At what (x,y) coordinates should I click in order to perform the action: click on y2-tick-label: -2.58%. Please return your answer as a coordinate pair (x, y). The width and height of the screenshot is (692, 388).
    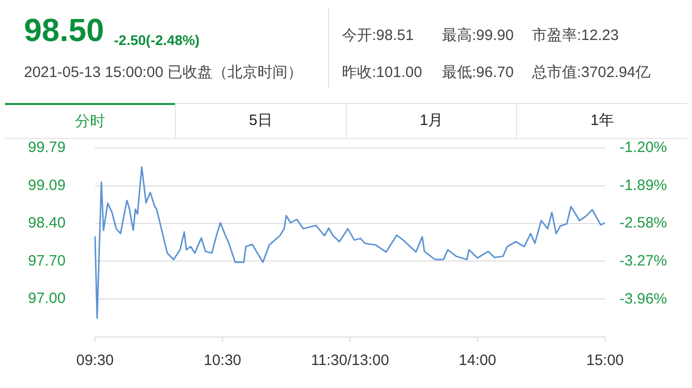
    Looking at the image, I should click on (643, 223).